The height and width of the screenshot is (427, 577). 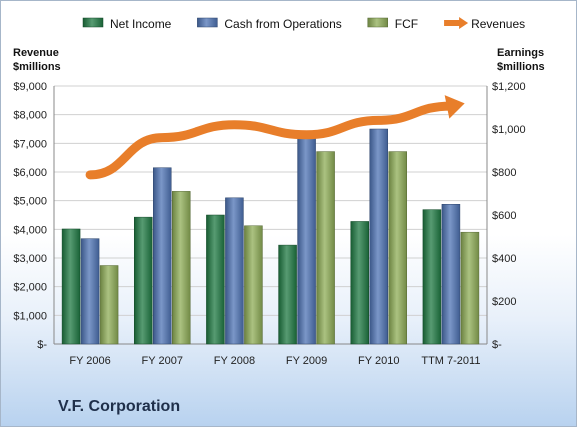 What do you see at coordinates (36, 53) in the screenshot?
I see `left-axis-title: Revenue` at bounding box center [36, 53].